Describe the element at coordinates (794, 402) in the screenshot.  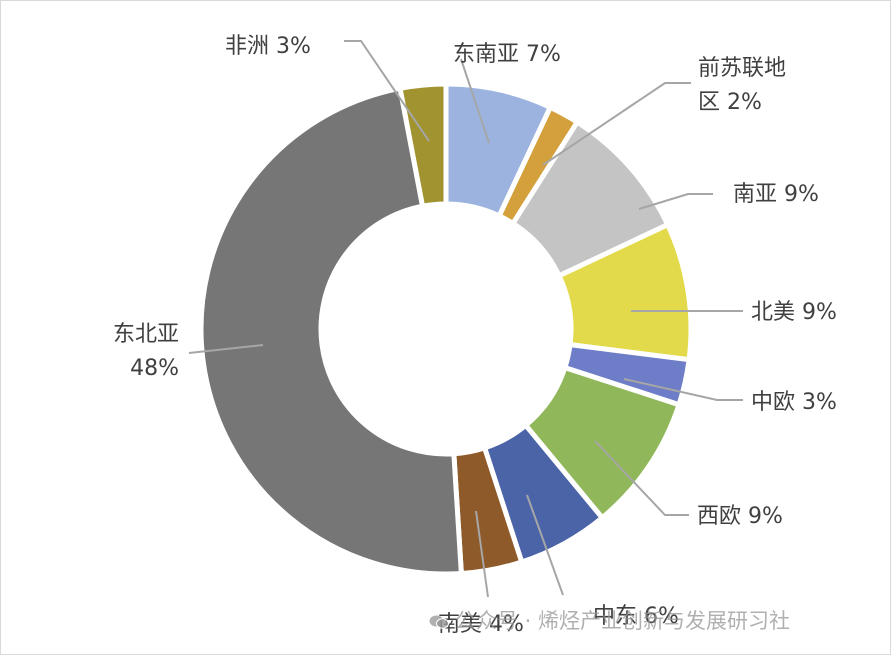
I see `slice-label-4: 中欧 3%` at that location.